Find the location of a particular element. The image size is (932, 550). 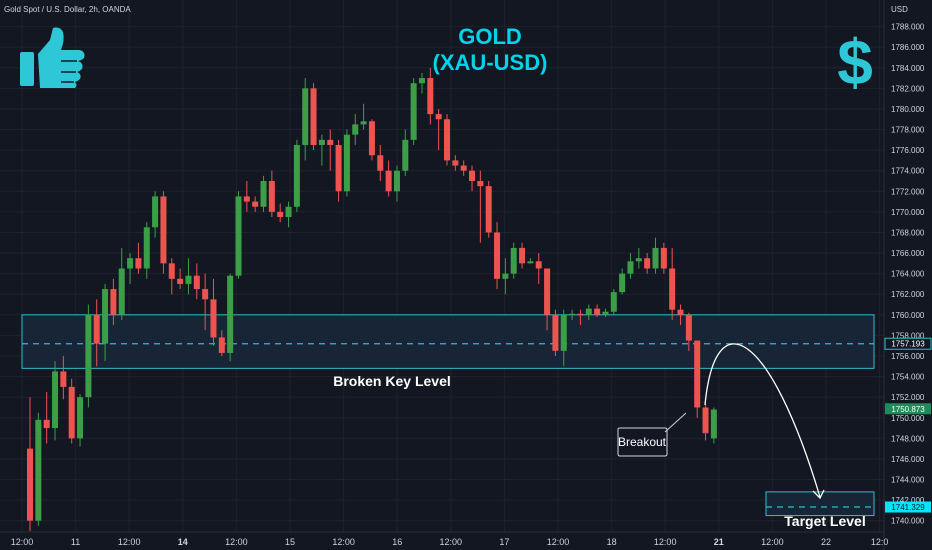

time-tick-label: 18 is located at coordinates (612, 542).